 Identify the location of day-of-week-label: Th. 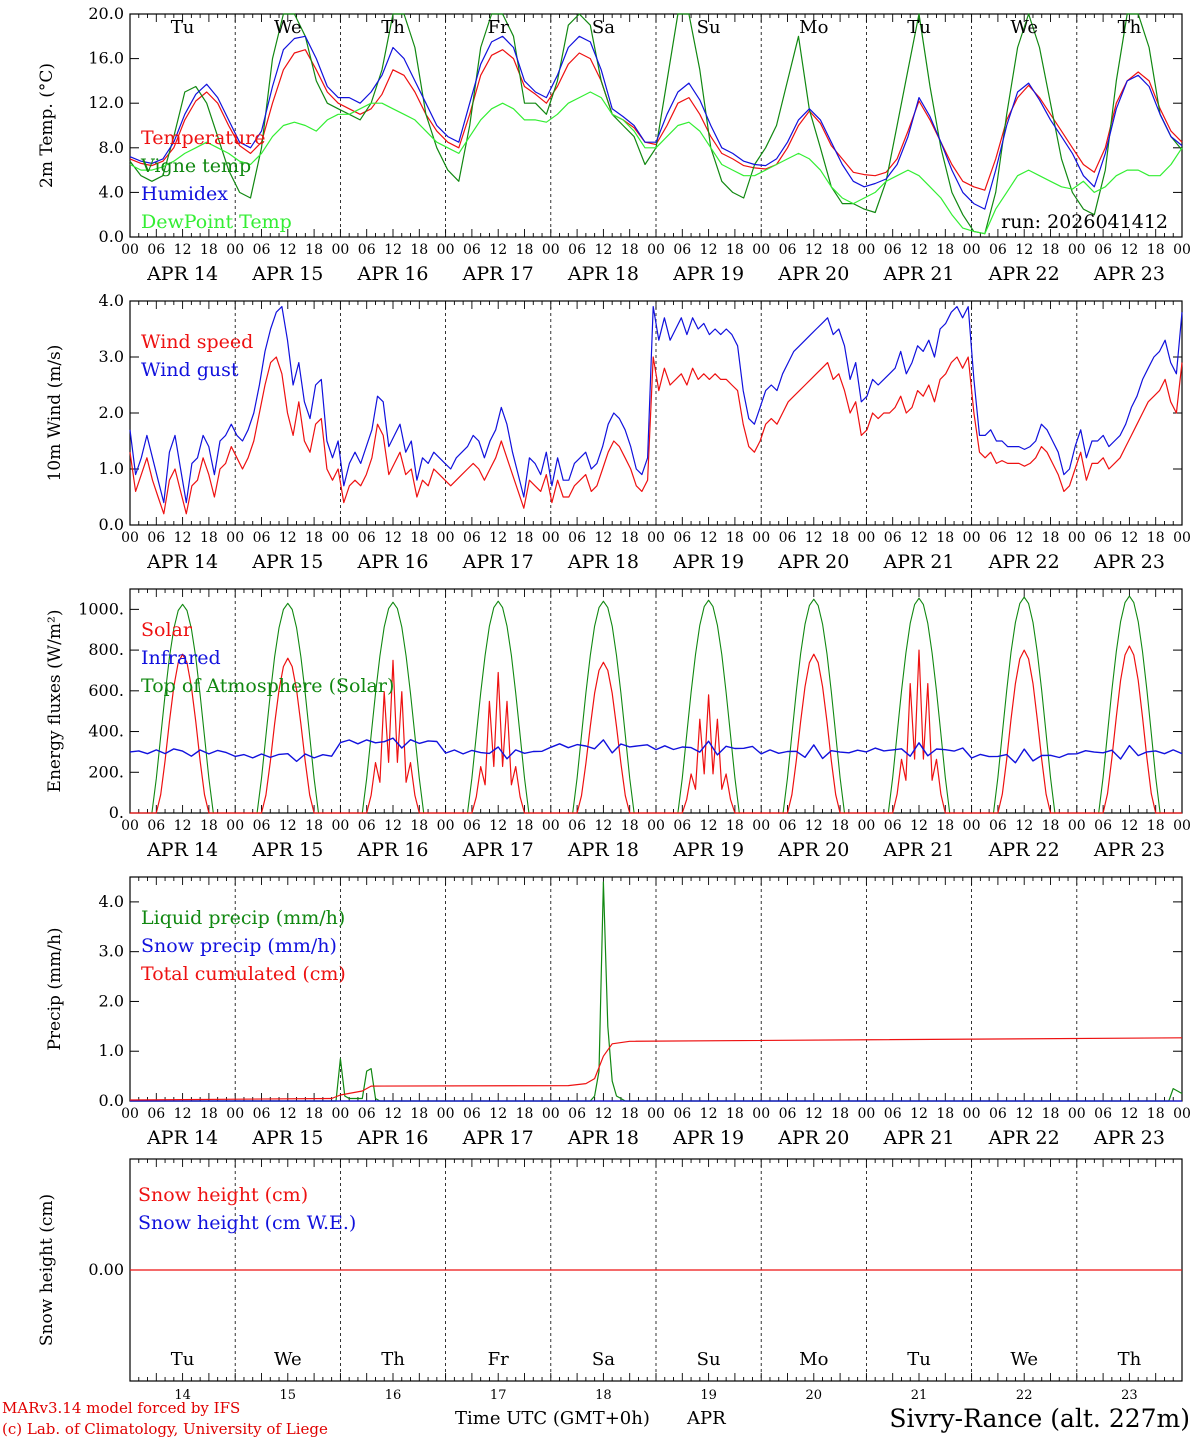
(1130, 1359).